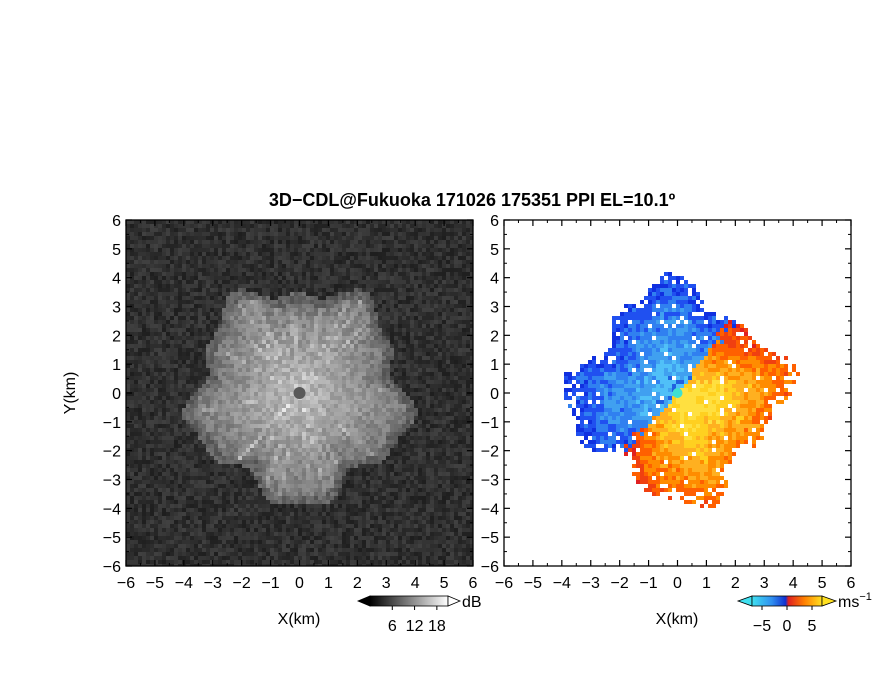 This screenshot has height=680, width=880. What do you see at coordinates (591, 583) in the screenshot?
I see `right-x-tick-label: −3` at bounding box center [591, 583].